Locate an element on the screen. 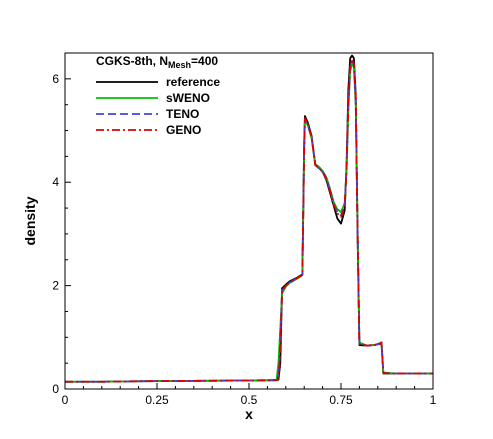 The height and width of the screenshot is (439, 493). legend-items: reference sWENO TENO GENO is located at coordinates (158, 106).